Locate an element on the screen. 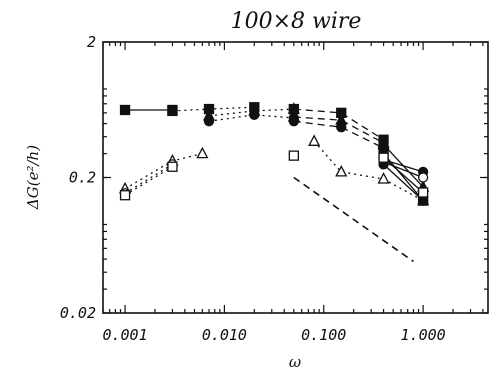 This screenshot has width=491, height=381. x-tick-label: 0.001 is located at coordinates (124, 335).